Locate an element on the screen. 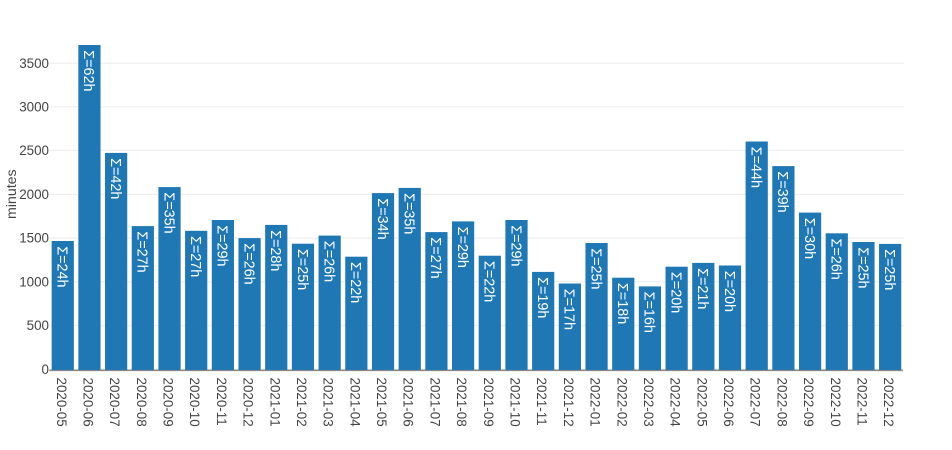 The height and width of the screenshot is (450, 952). svg-text: 3500 is located at coordinates (34, 63).